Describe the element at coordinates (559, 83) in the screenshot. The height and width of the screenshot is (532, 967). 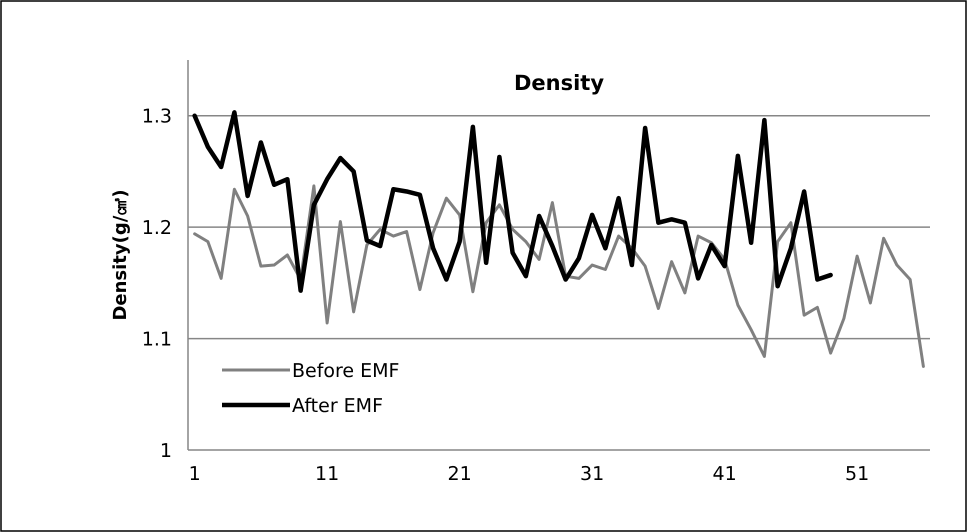
I see `text: Density` at that location.